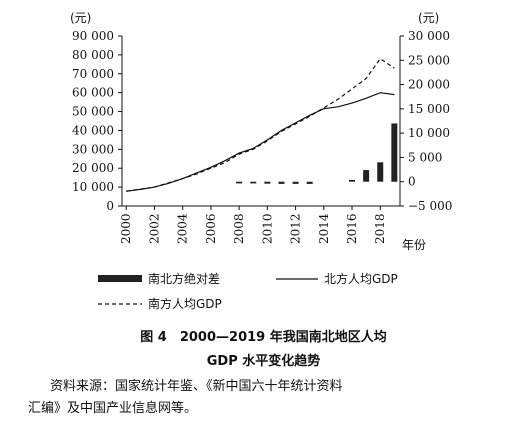 This screenshot has height=437, width=527. What do you see at coordinates (120, 278) in the screenshot?
I see `legend-swatch-bar` at bounding box center [120, 278].